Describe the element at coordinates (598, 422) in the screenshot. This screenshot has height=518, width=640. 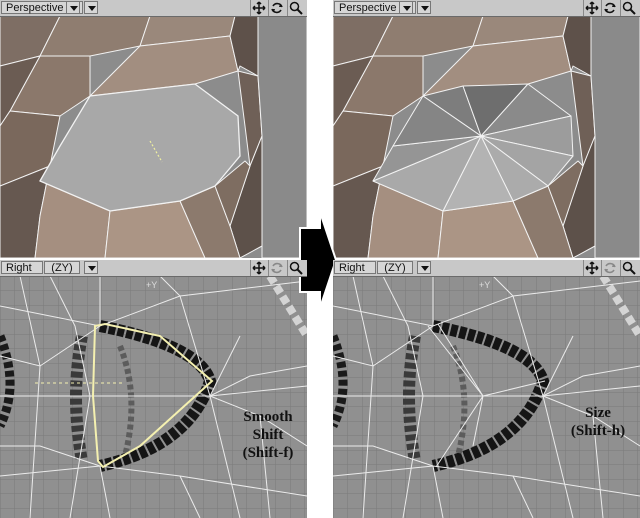
I see `caption-size: Size (Shift-h)` at that location.